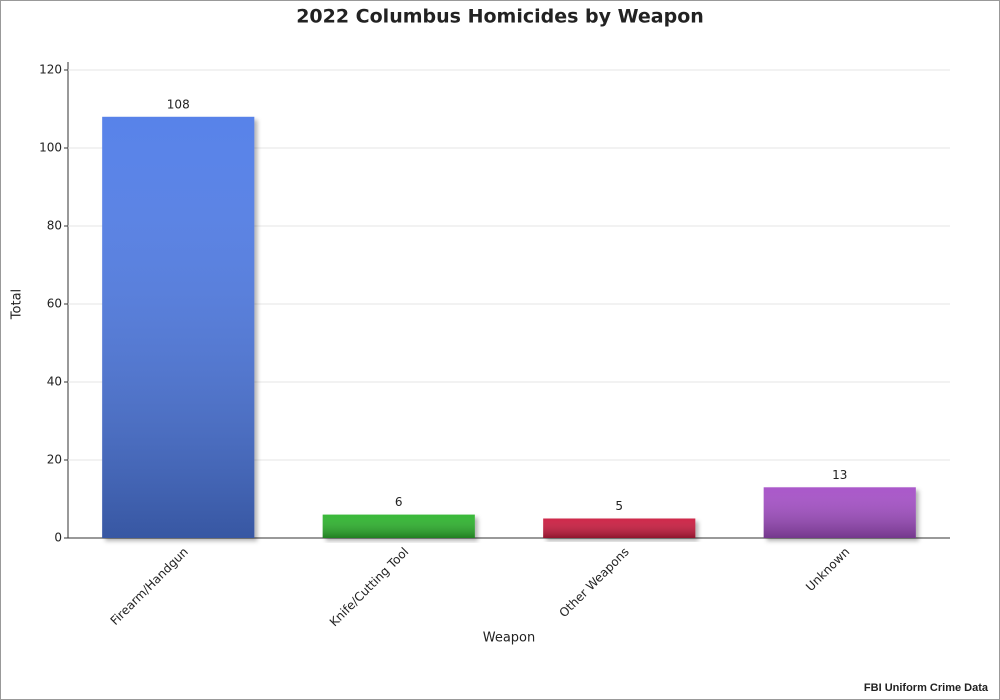 Image resolution: width=1000 pixels, height=700 pixels. What do you see at coordinates (54, 382) in the screenshot?
I see `y-tick-label: 40` at bounding box center [54, 382].